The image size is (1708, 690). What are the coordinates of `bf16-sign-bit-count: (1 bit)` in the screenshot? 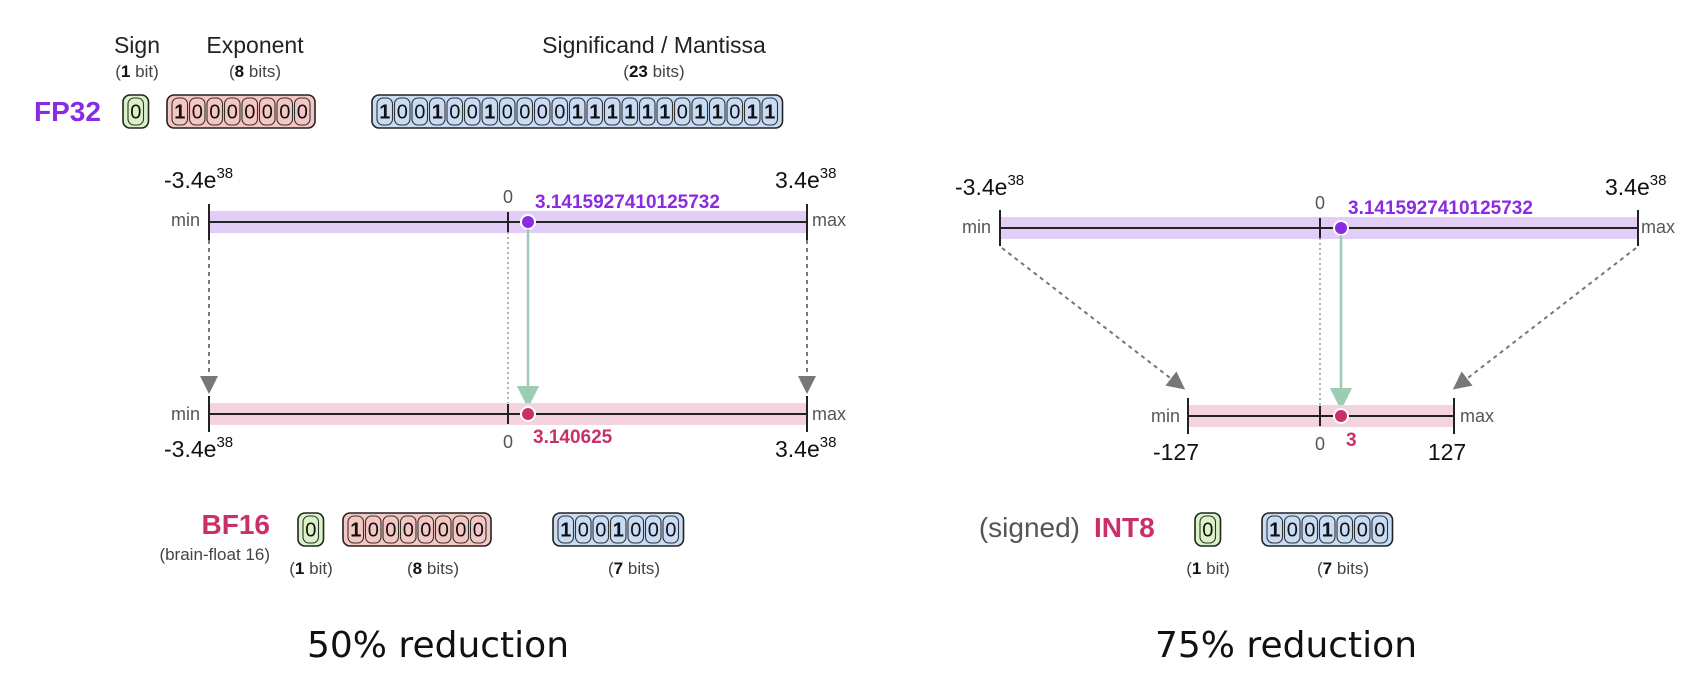 It's located at (311, 568).